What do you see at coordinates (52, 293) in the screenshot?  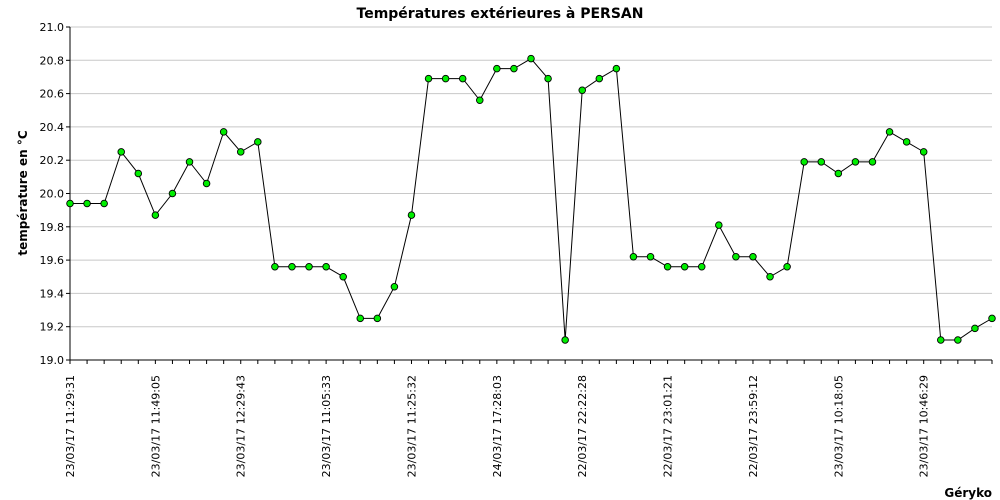 I see `y-tick-label: 19.4` at bounding box center [52, 293].